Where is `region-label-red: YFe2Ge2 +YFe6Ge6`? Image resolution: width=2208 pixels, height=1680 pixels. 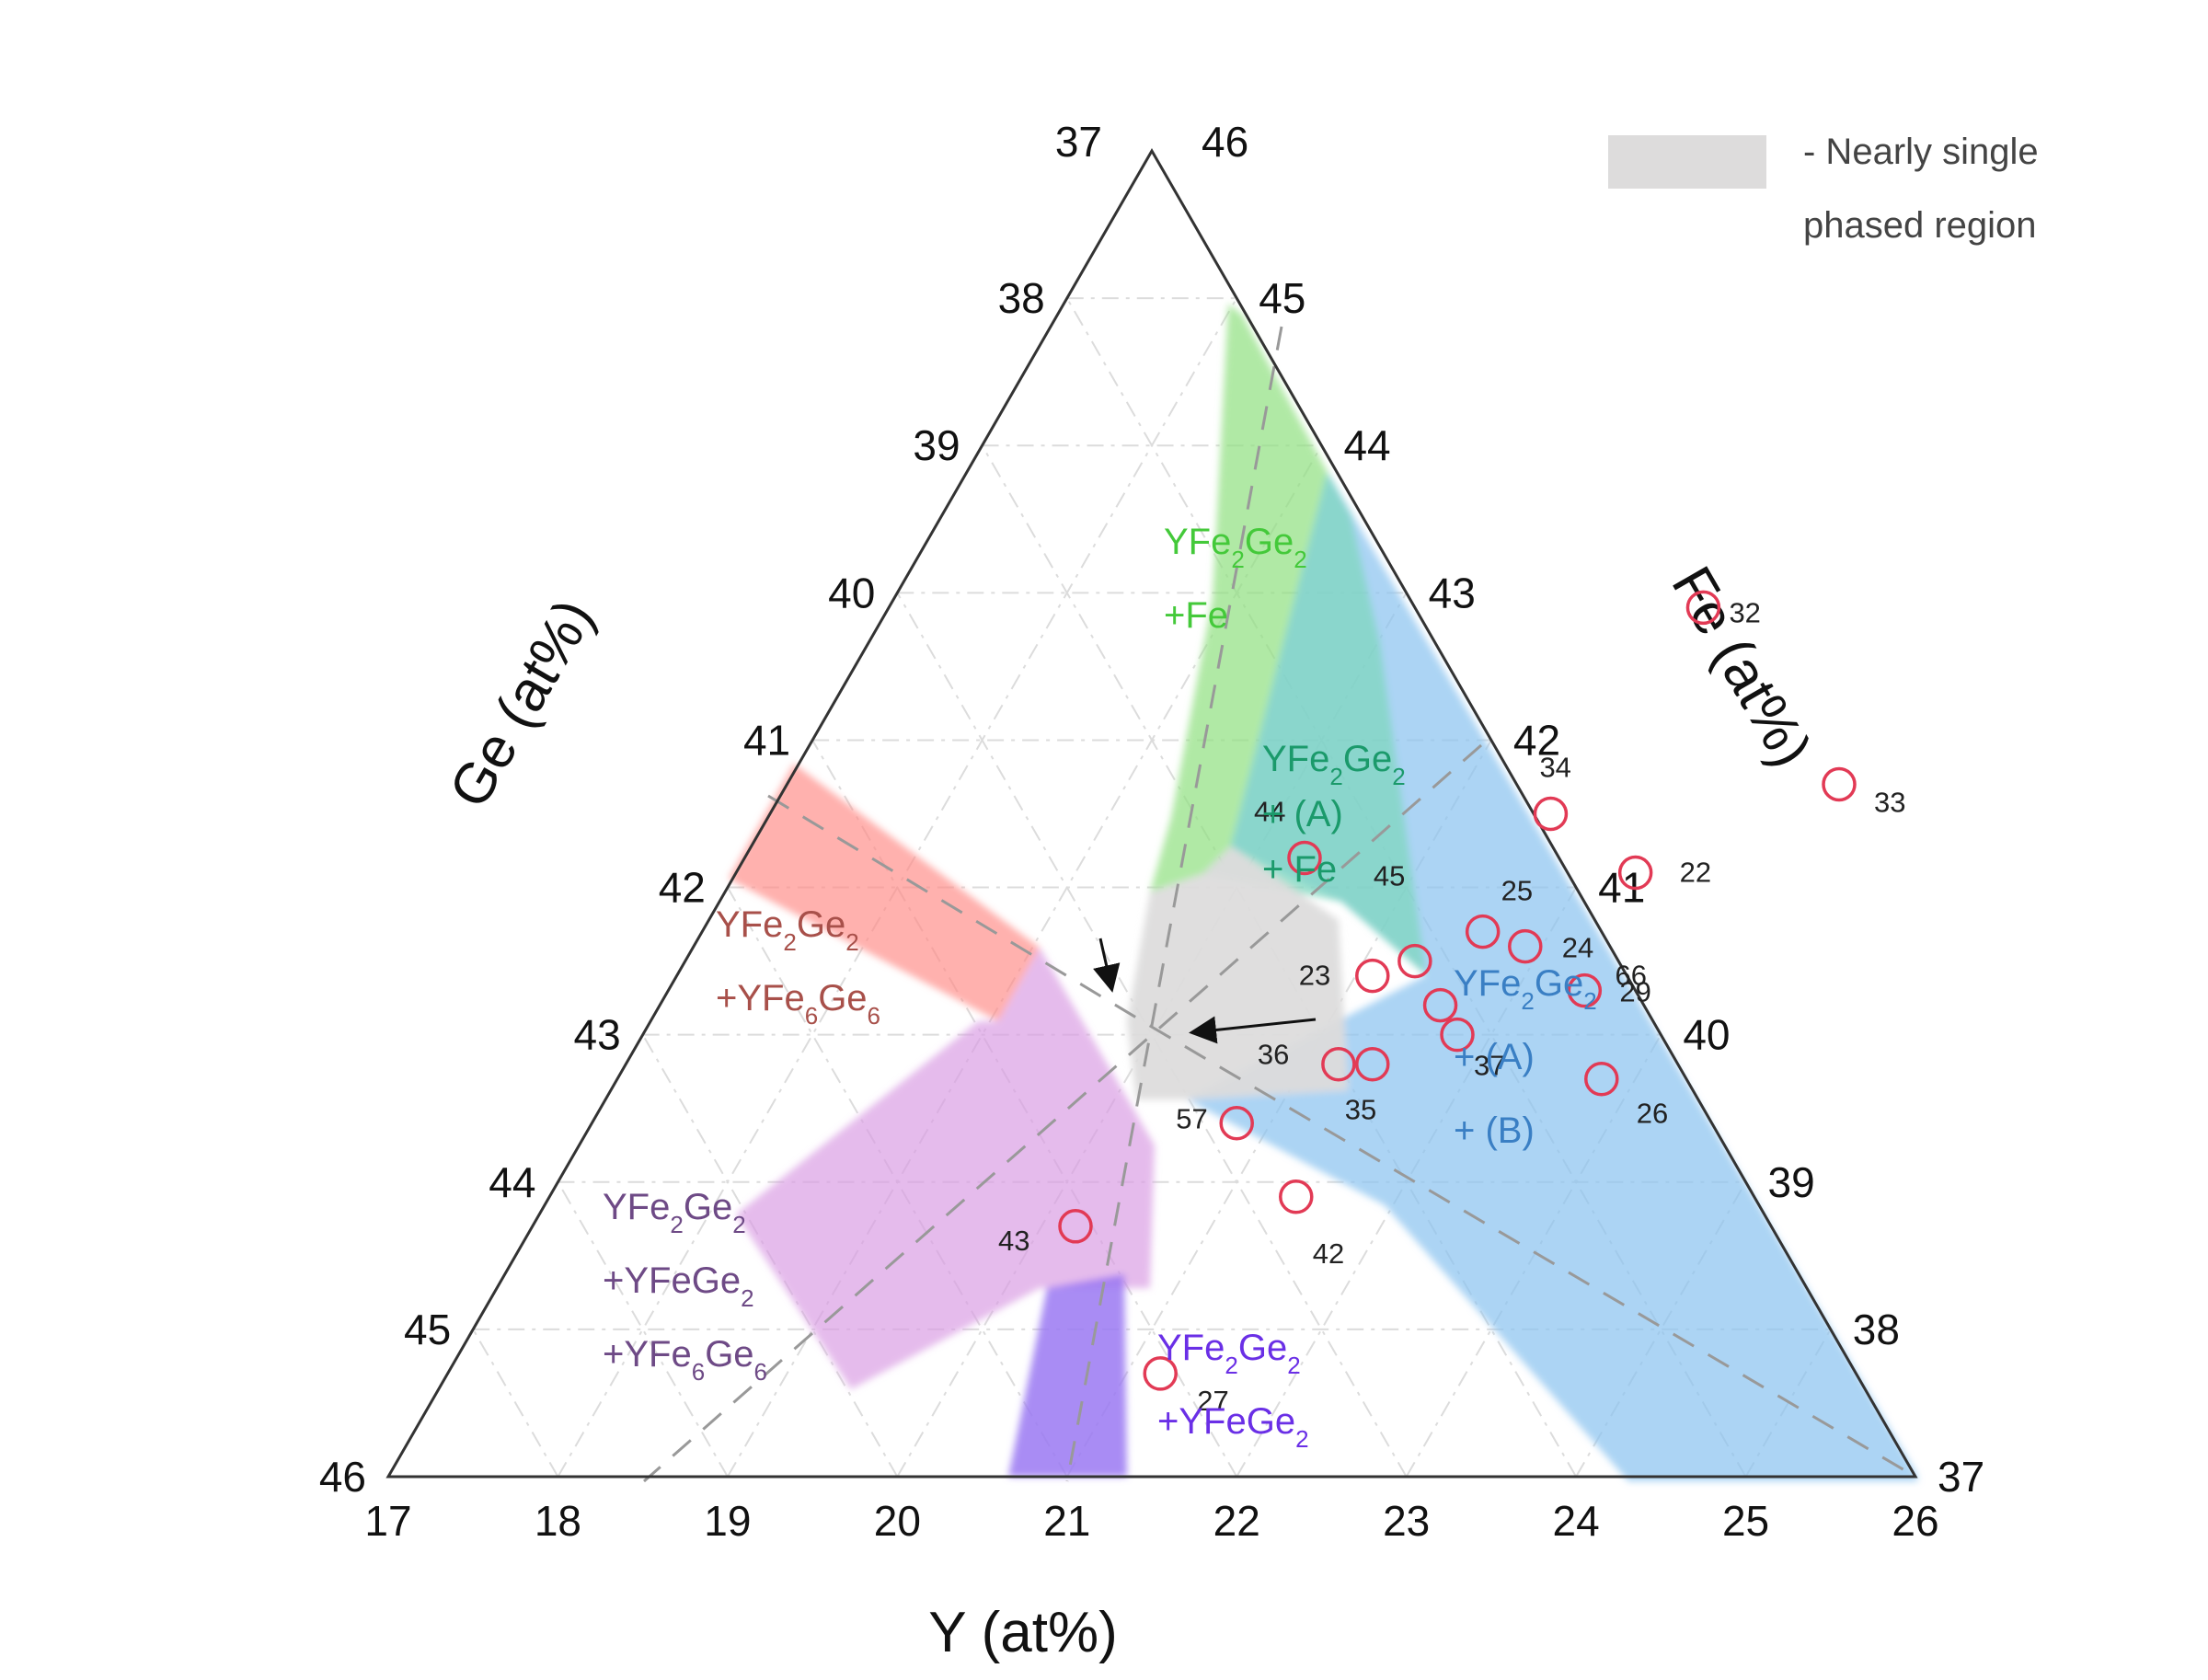 region-label-red: YFe2Ge2 +YFe6Ge6 is located at coordinates (798, 967).